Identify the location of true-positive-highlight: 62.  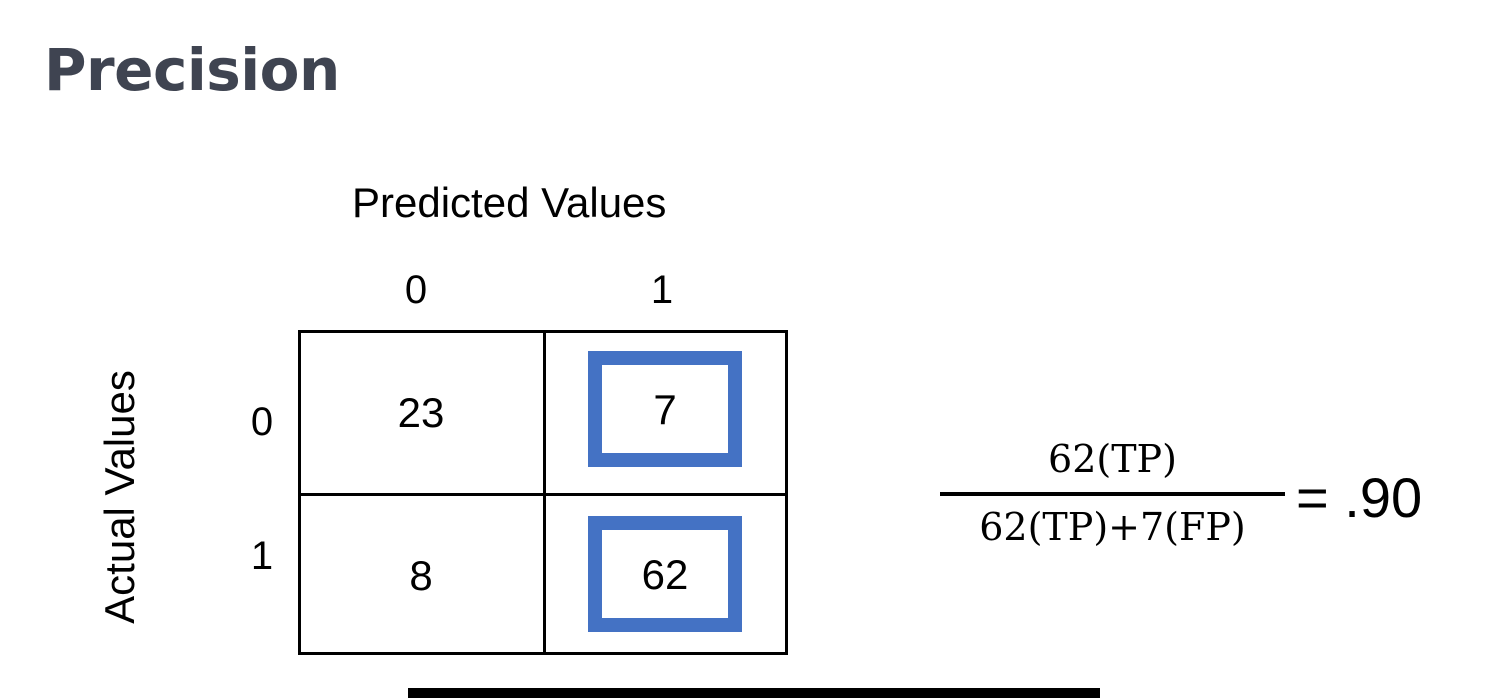
(665, 574).